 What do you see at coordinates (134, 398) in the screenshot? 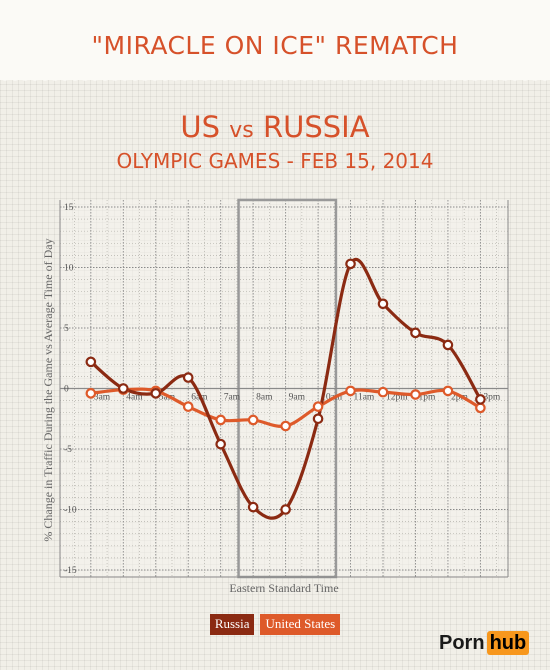
I see `x-tick-label: 4am` at bounding box center [134, 398].